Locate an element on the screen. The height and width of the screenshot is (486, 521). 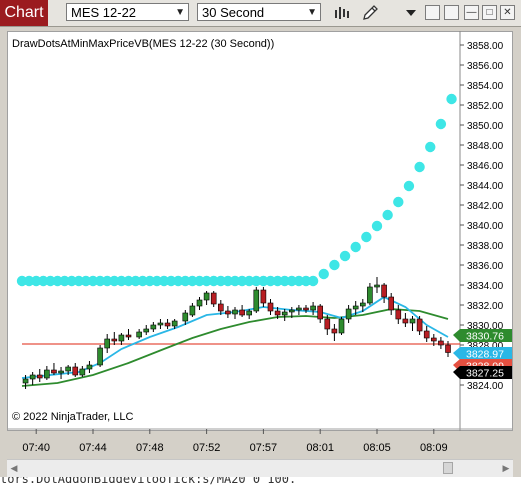
price-tick-label: 3854.00 is located at coordinates (485, 86).